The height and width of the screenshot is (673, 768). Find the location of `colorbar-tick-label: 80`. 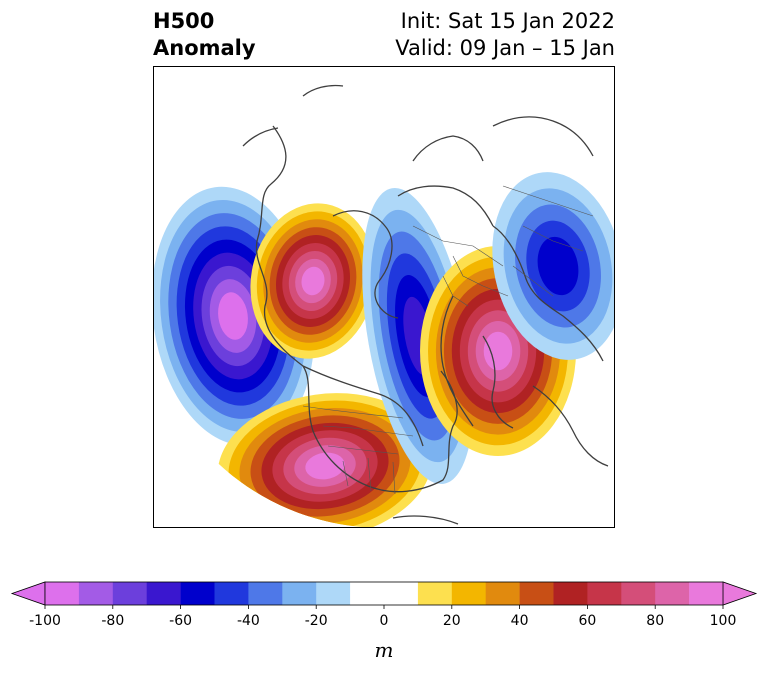

colorbar-tick-label: 80 is located at coordinates (655, 621).